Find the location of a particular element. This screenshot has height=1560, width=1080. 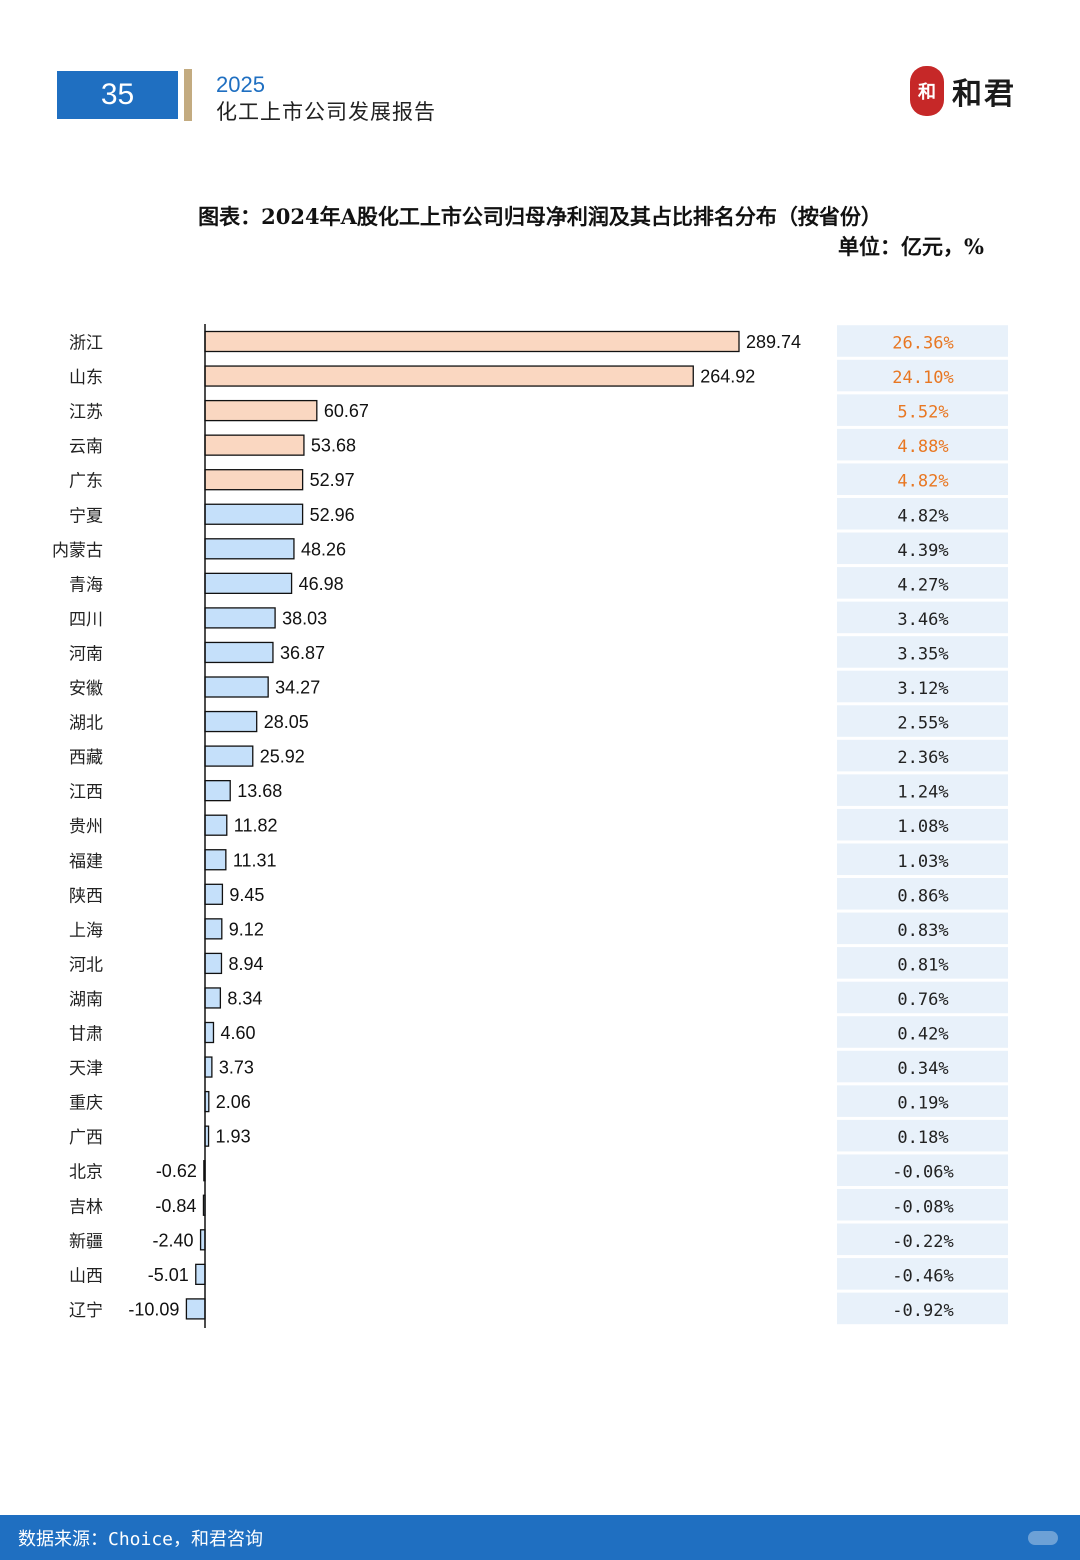

value-label: 9.45 is located at coordinates (246, 895).